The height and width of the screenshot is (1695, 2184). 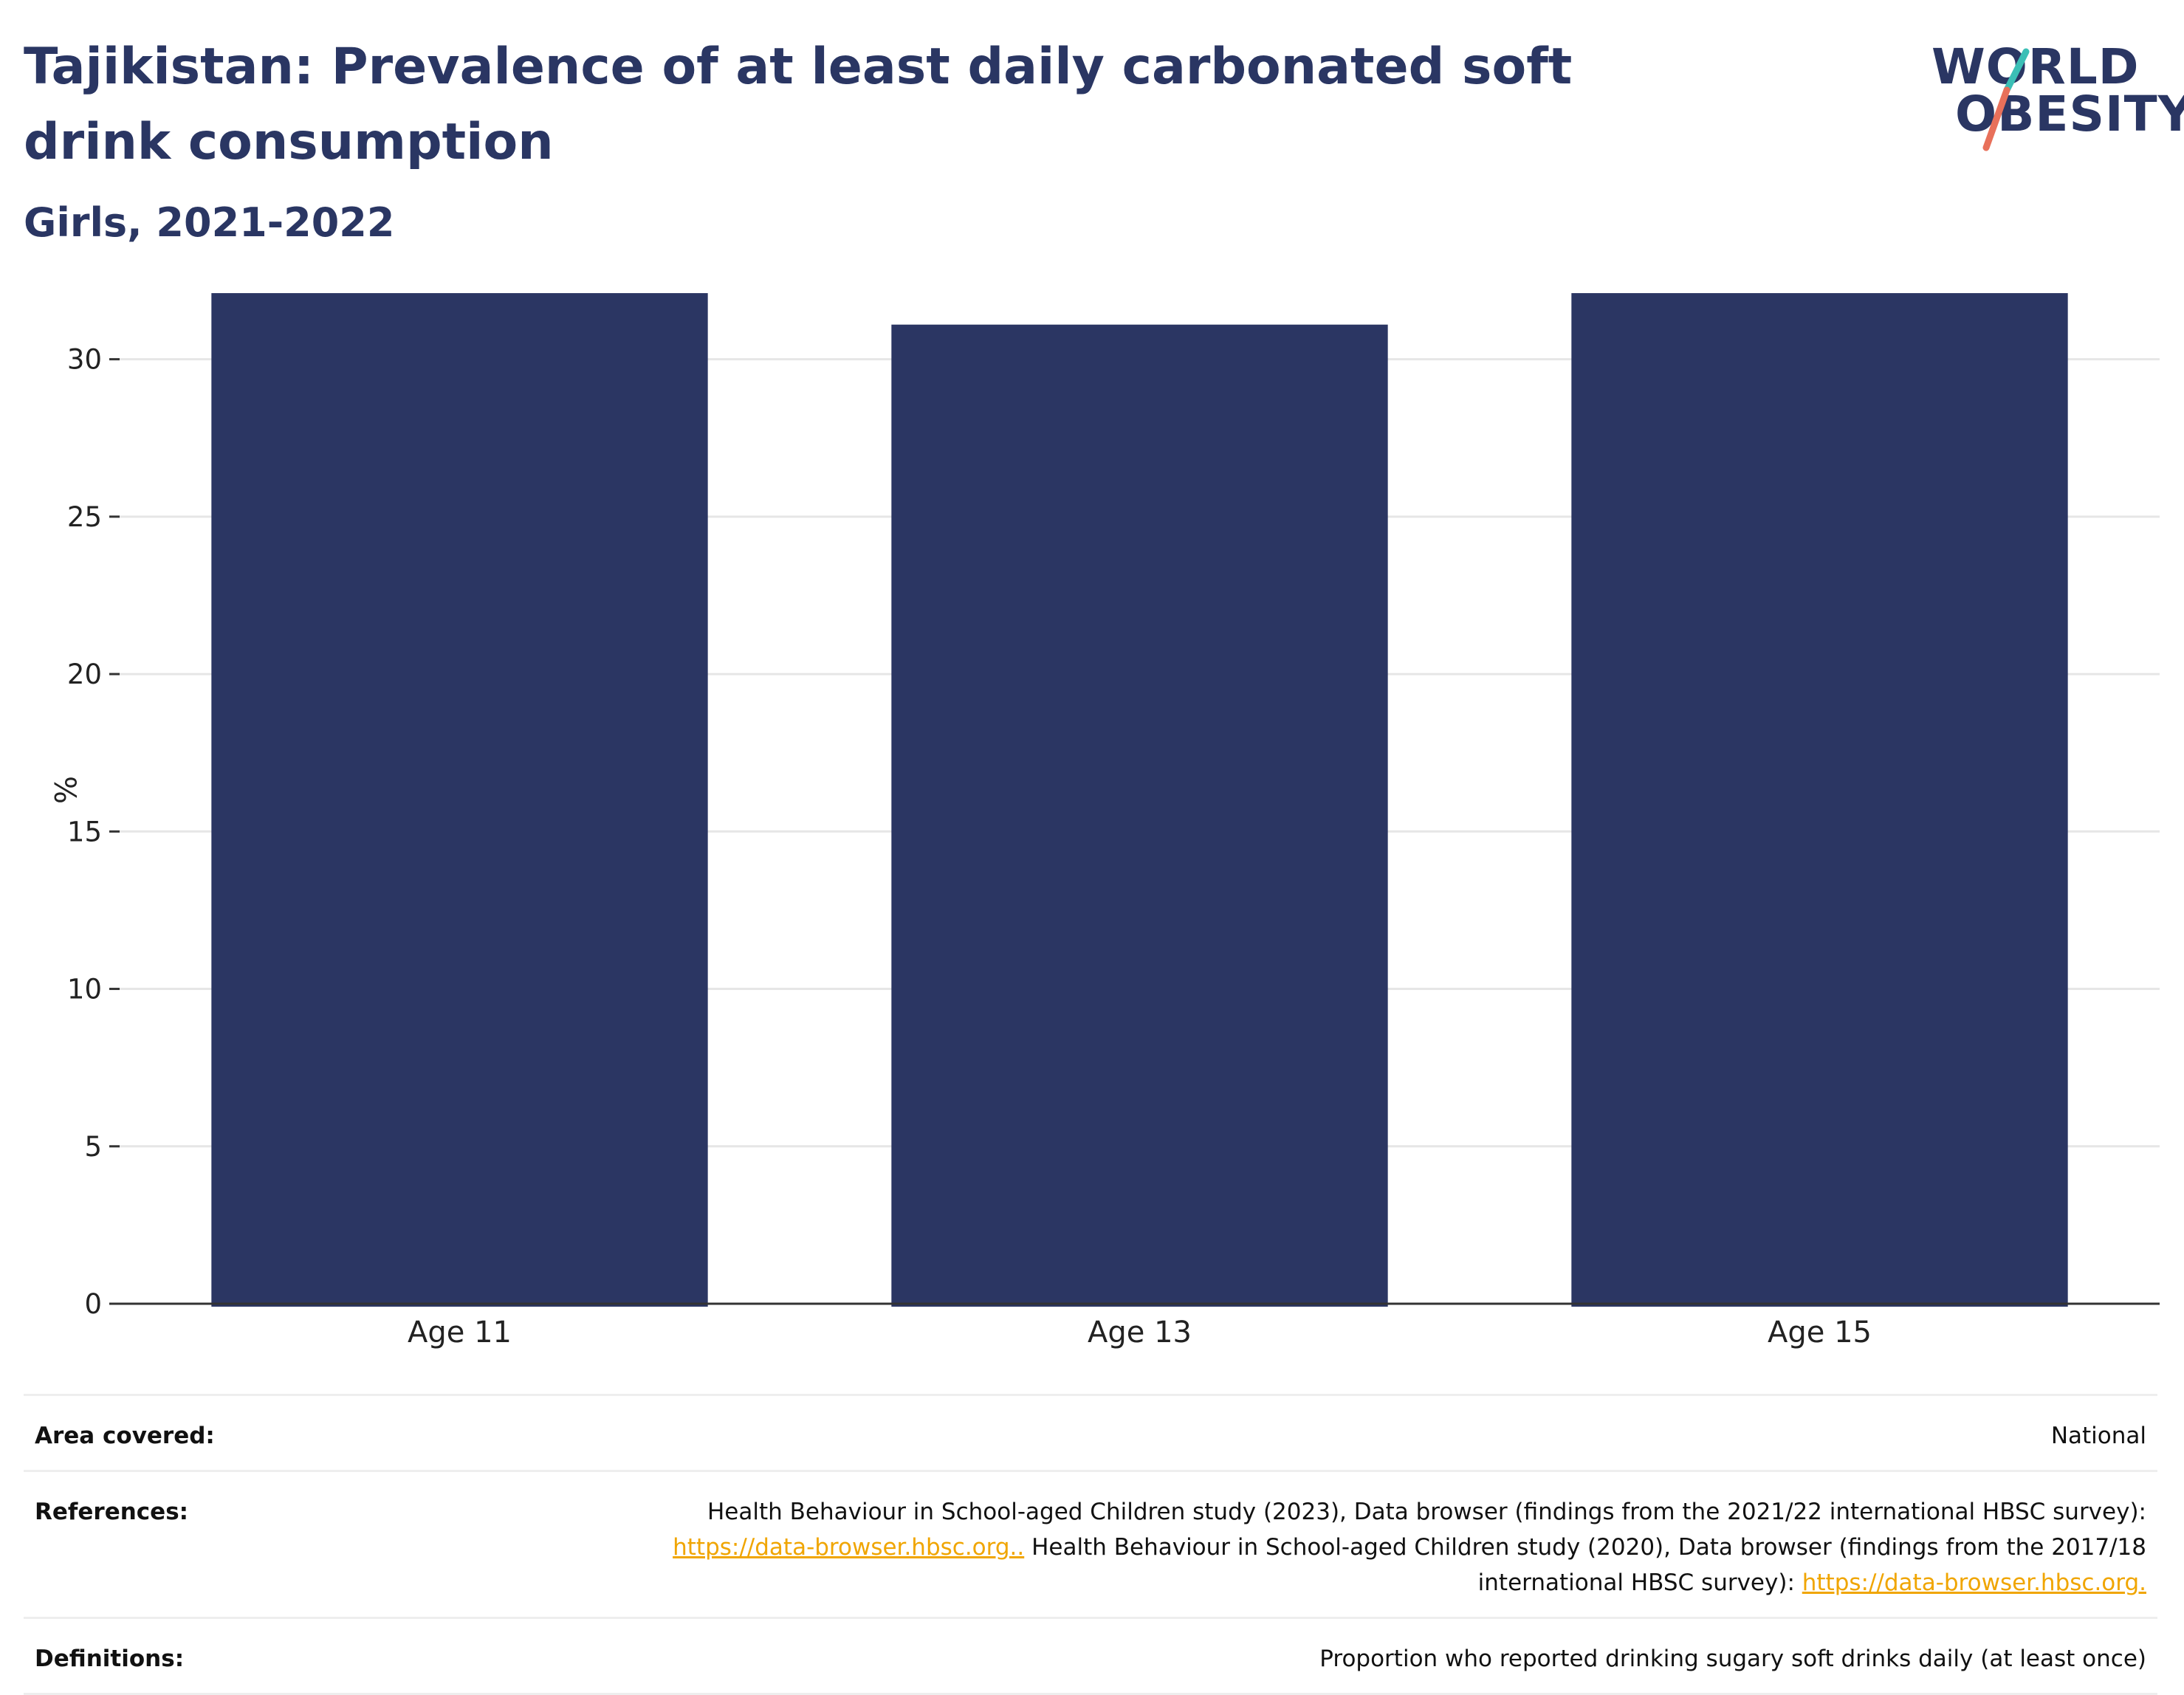 I want to click on x-tick-label: Age 15, so click(x=1820, y=1333).